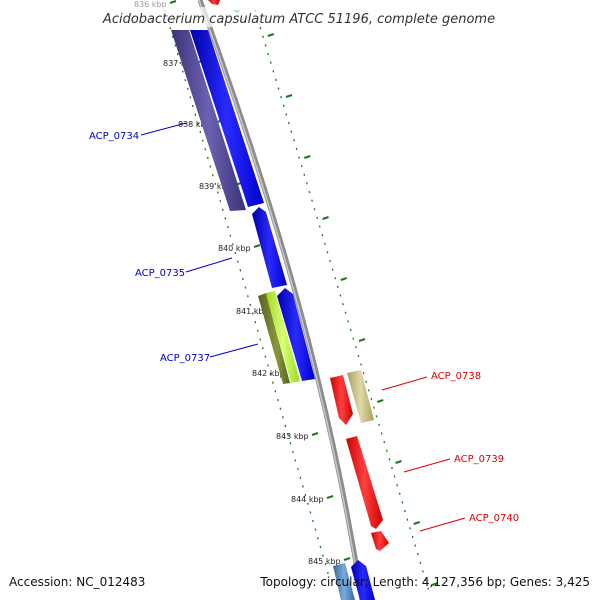 The image size is (600, 600). What do you see at coordinates (77, 582) in the screenshot?
I see `accession-text: Accession: NC_012483` at bounding box center [77, 582].